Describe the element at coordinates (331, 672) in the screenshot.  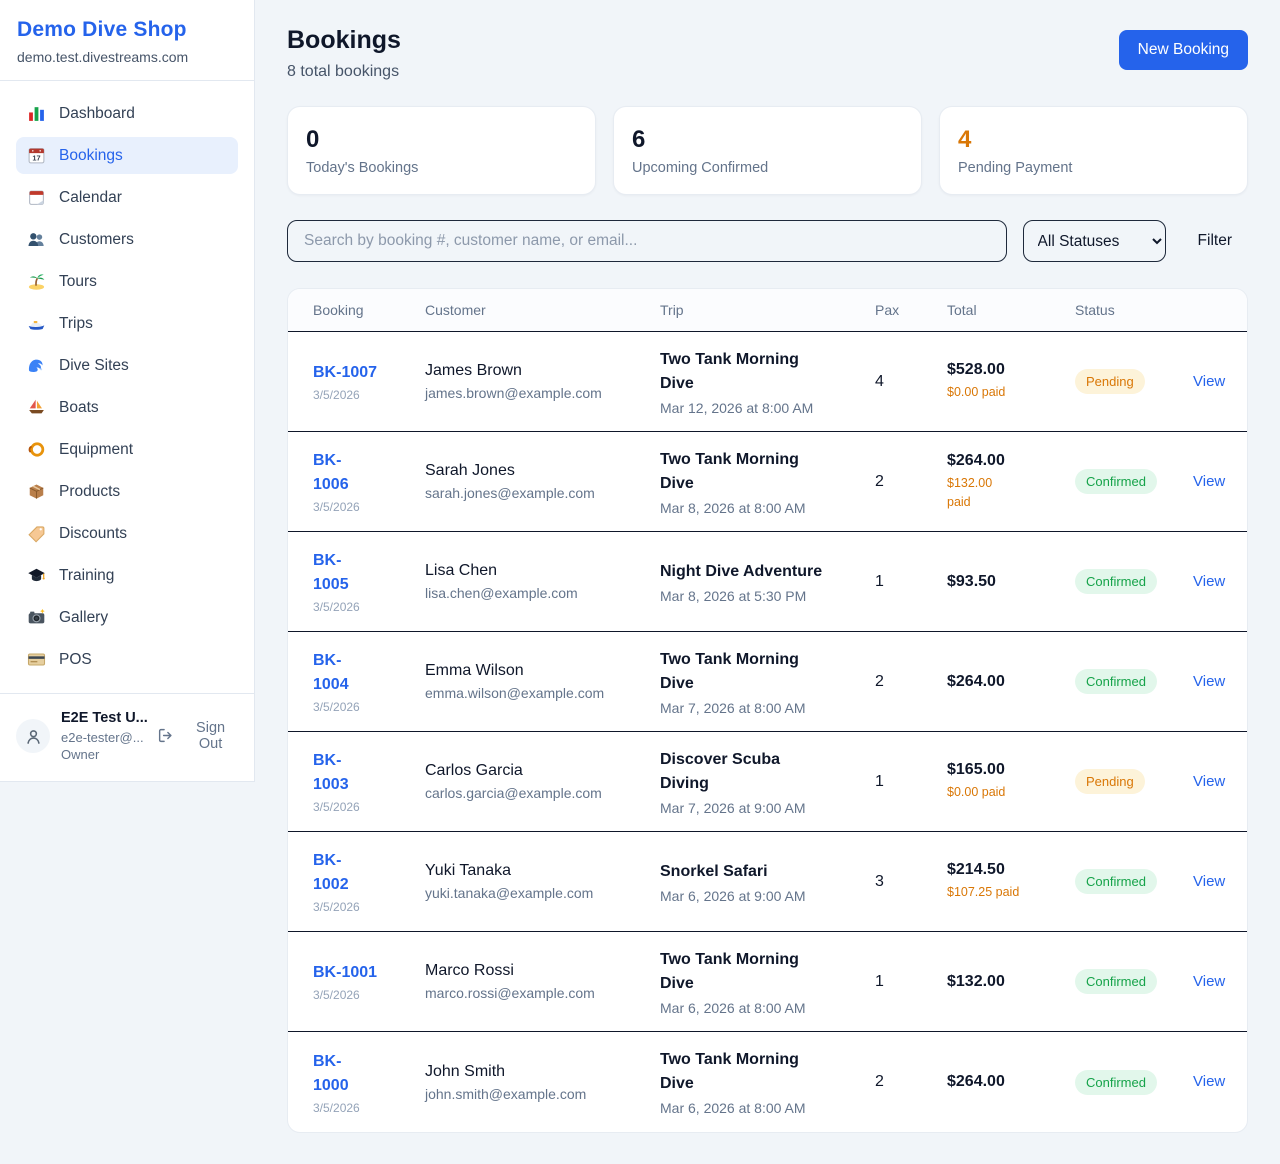
I see `booking-id-link: BK- 1004` at that location.